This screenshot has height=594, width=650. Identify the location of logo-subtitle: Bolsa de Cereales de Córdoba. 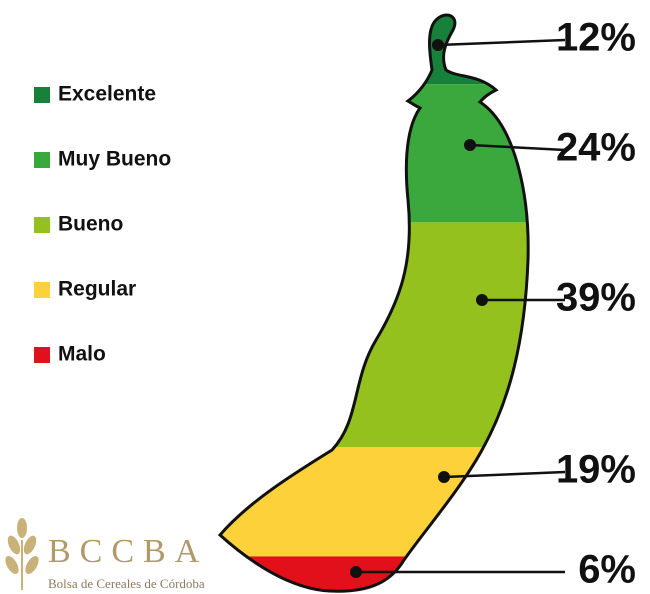
(126, 583).